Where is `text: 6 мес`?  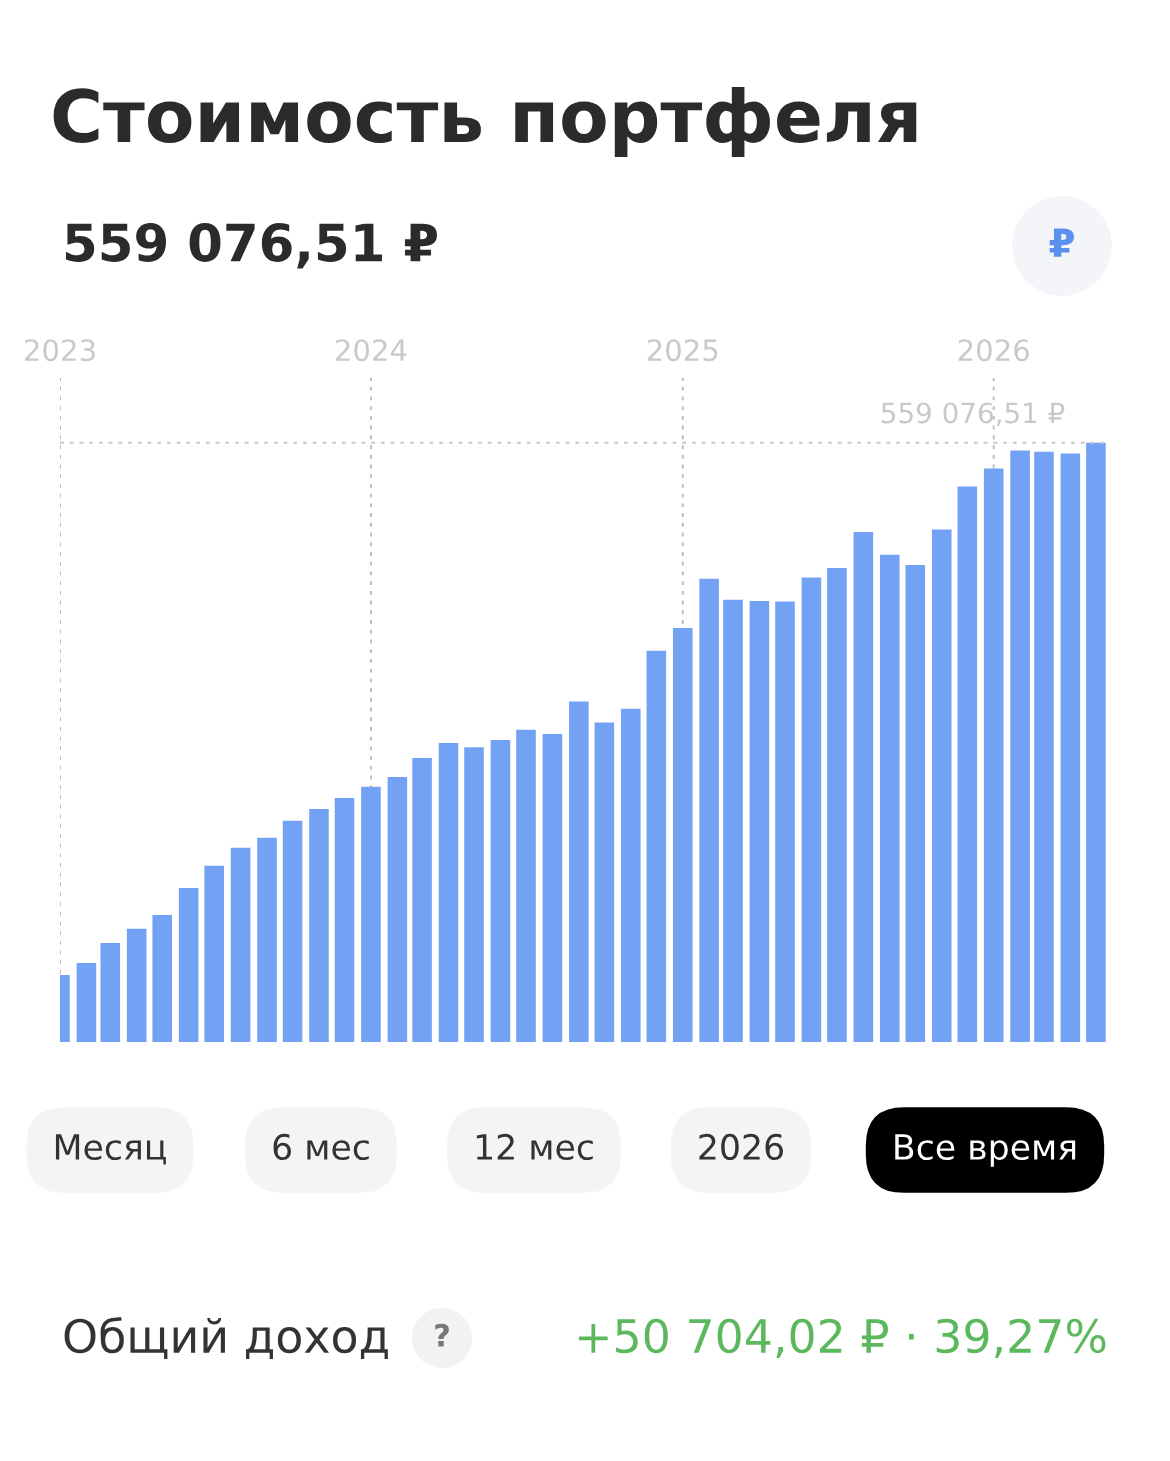
text: 6 мес is located at coordinates (321, 1147).